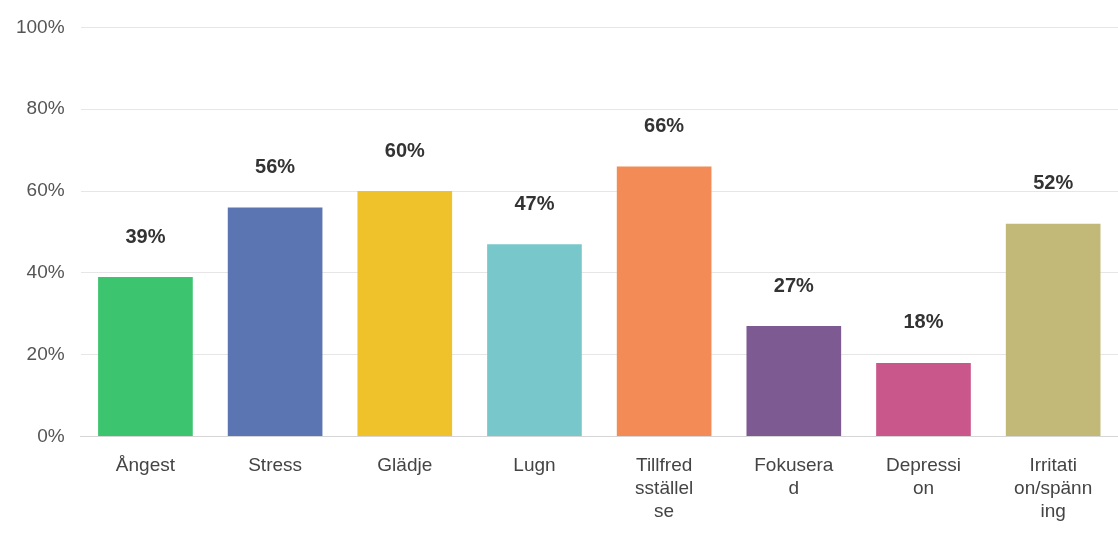  I want to click on x-tick-label: Fokuserad, so click(794, 476).